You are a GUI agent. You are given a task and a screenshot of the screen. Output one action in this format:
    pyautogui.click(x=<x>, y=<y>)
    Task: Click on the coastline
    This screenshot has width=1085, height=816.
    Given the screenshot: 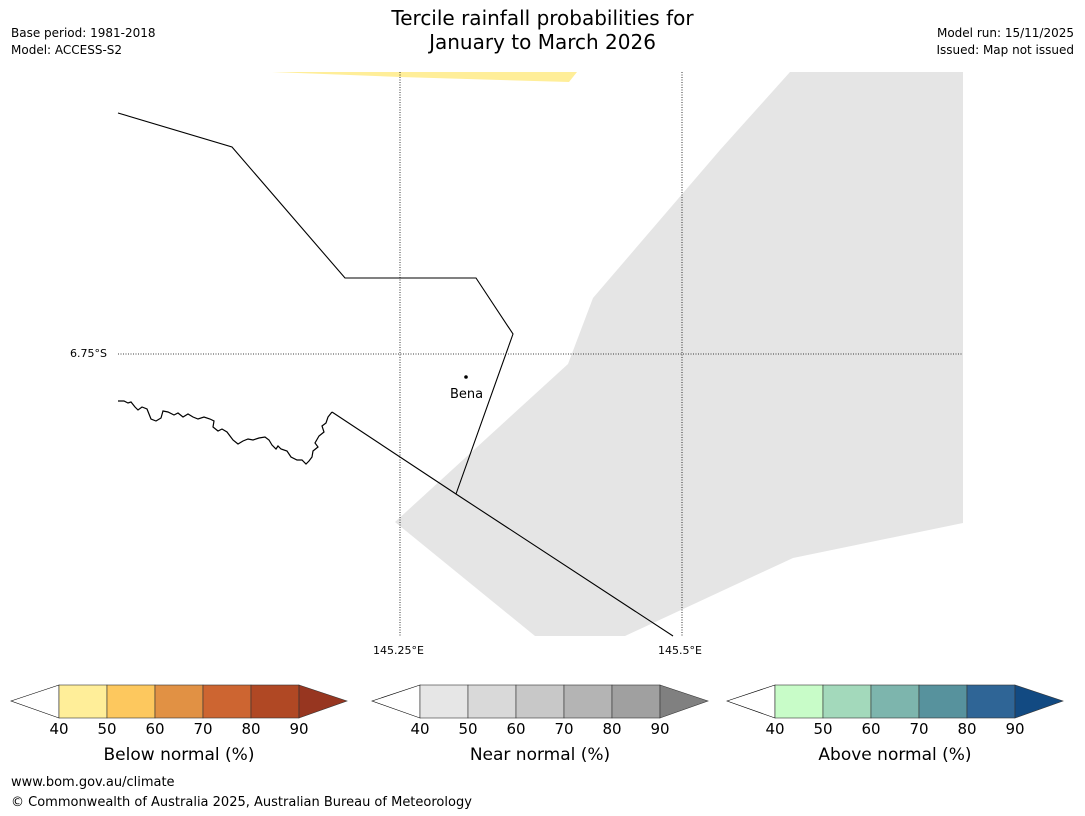 What is the action you would take?
    pyautogui.click(x=225, y=432)
    